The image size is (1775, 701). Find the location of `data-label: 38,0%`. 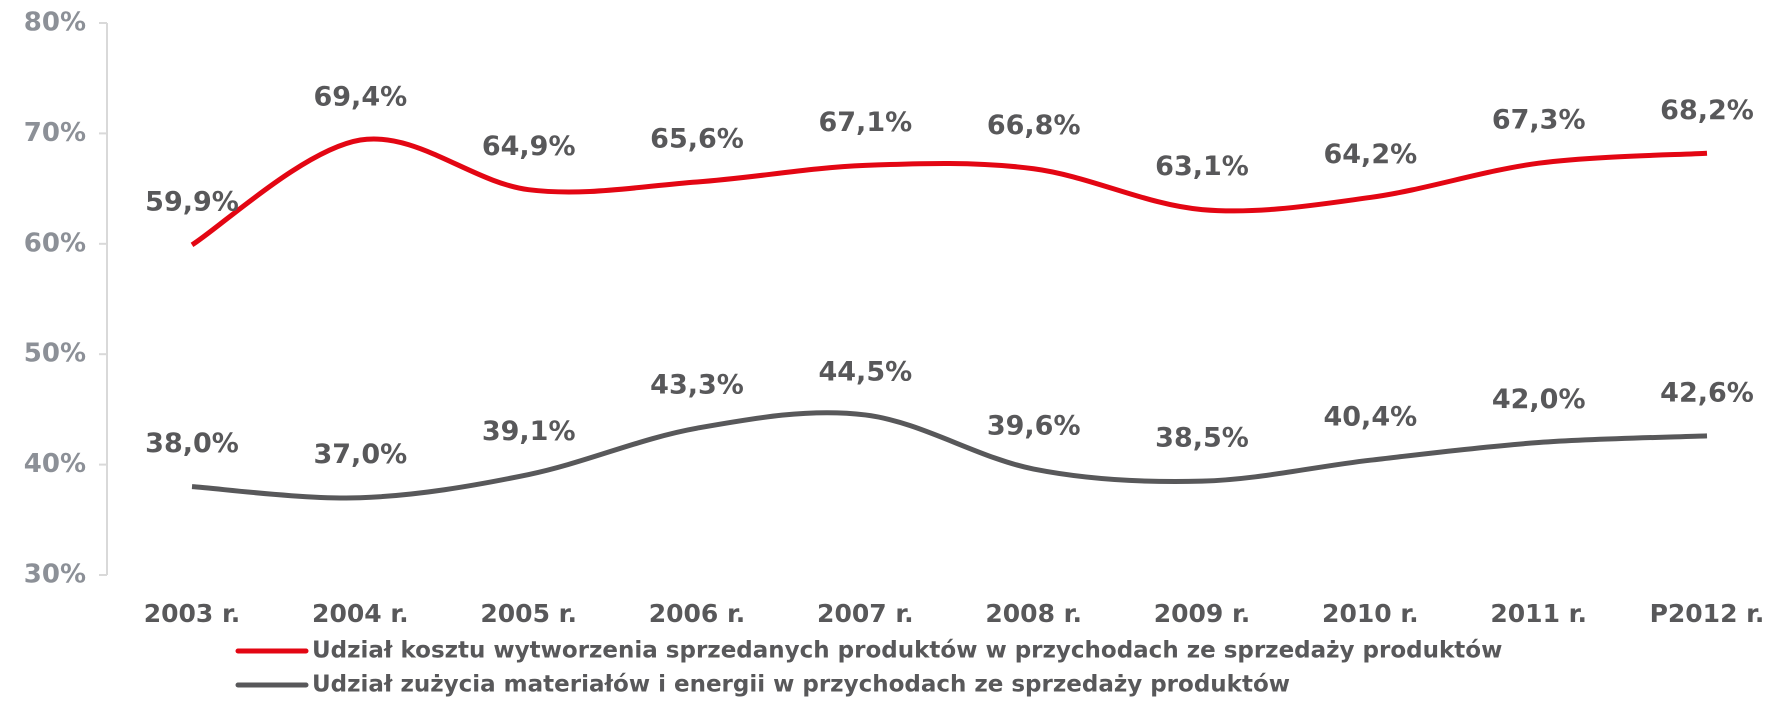

data-label: 38,0% is located at coordinates (192, 443).